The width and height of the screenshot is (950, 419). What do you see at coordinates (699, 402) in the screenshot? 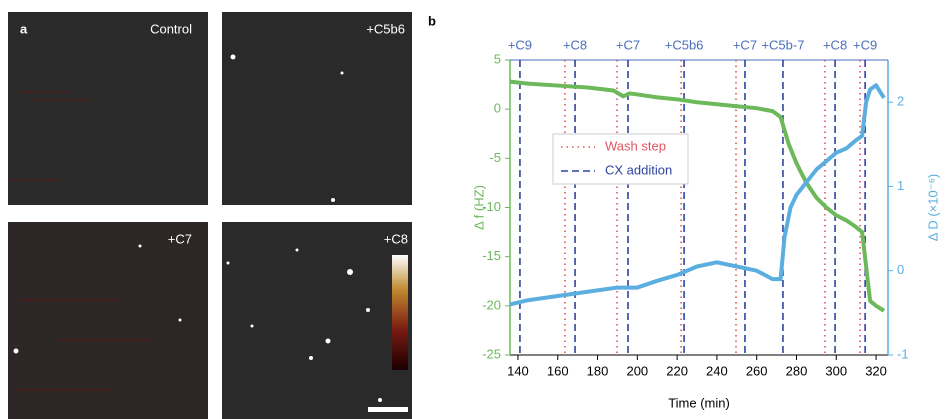
I see `x-axis-title: Time (min)` at bounding box center [699, 402].